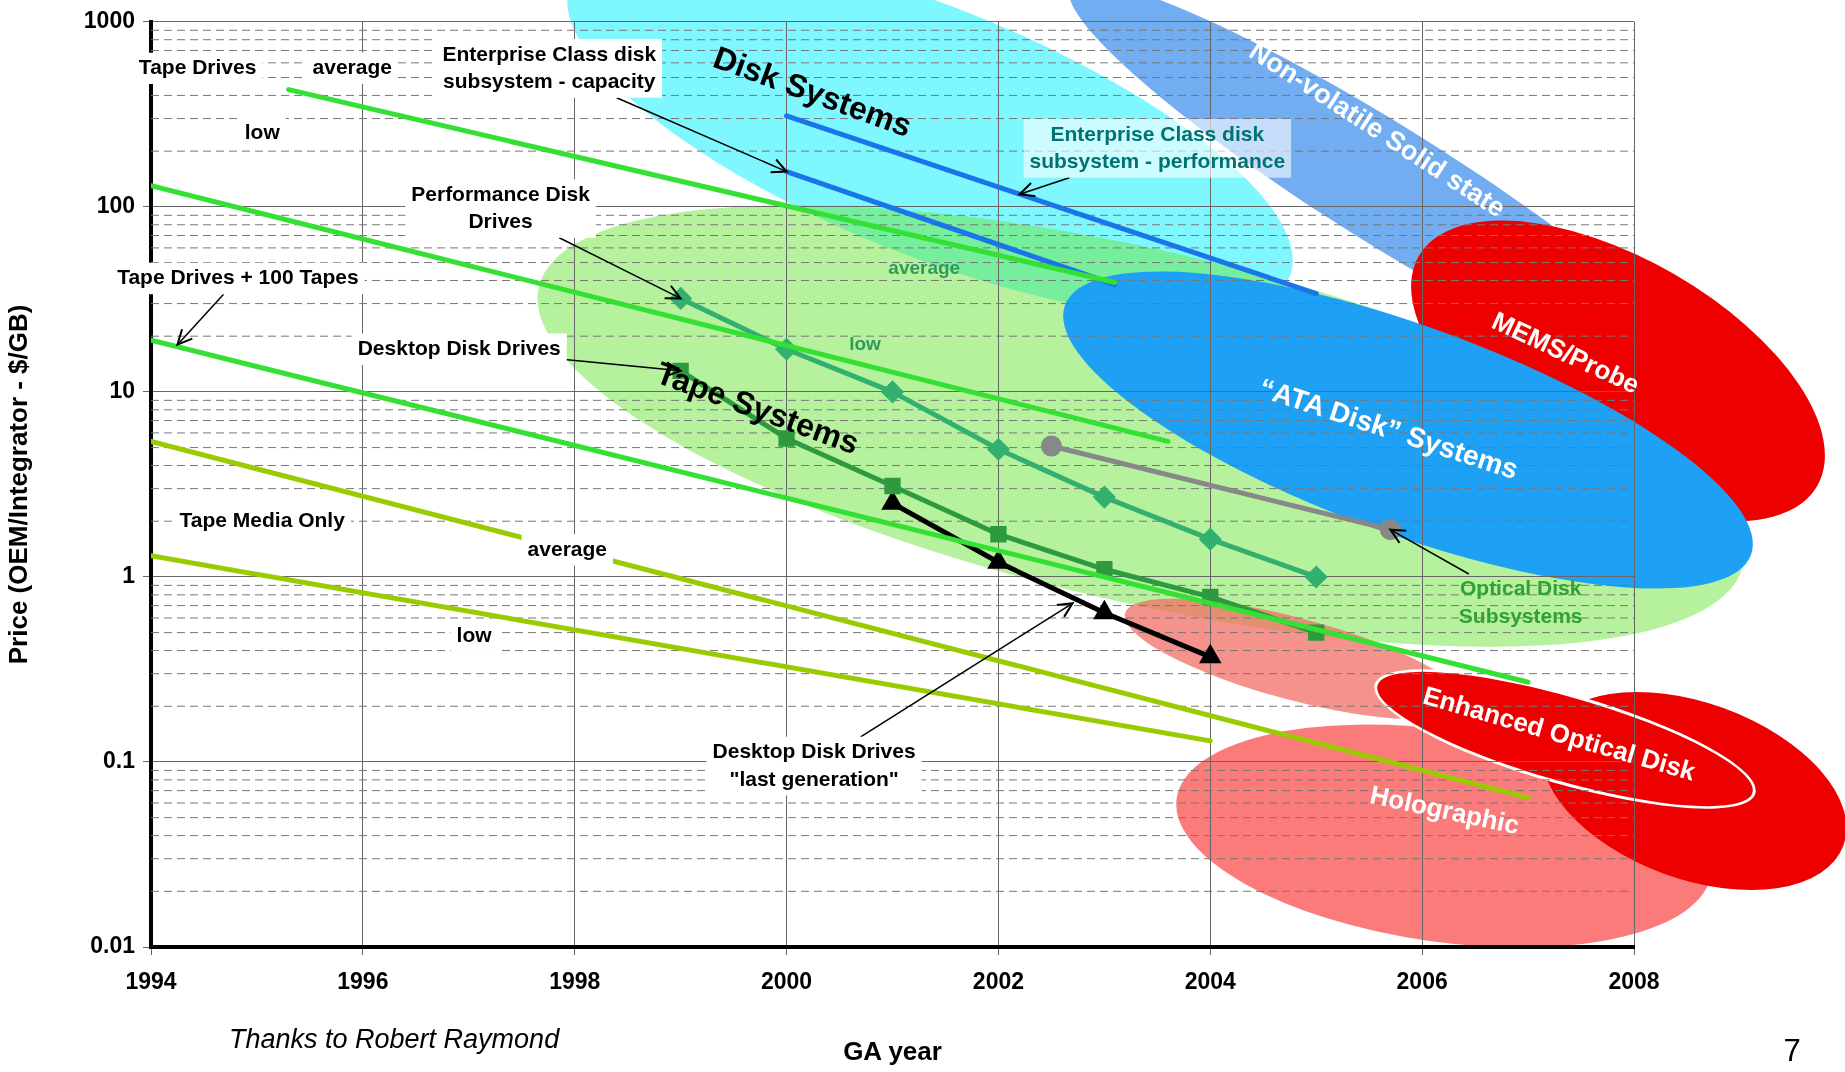 This screenshot has height=1072, width=1845. Describe the element at coordinates (119, 760) in the screenshot. I see `y-tick-label: 0.1` at that location.